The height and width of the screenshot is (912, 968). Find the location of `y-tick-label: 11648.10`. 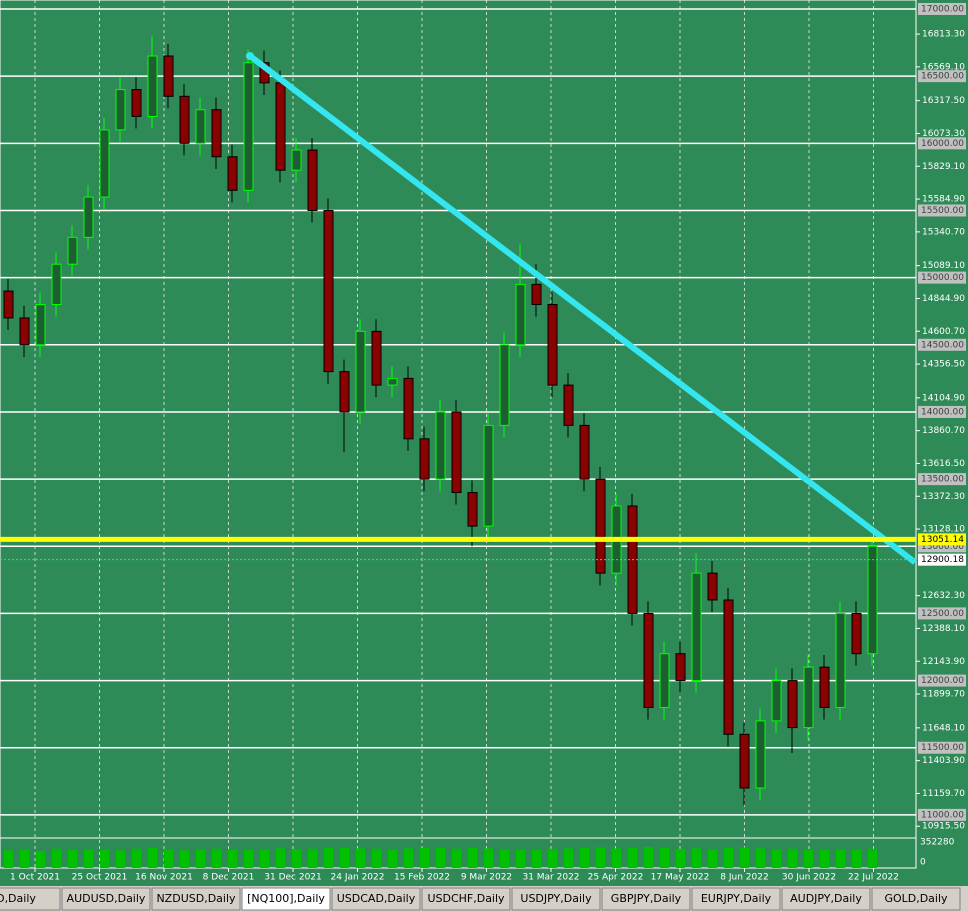

y-tick-label: 11648.10 is located at coordinates (943, 728).